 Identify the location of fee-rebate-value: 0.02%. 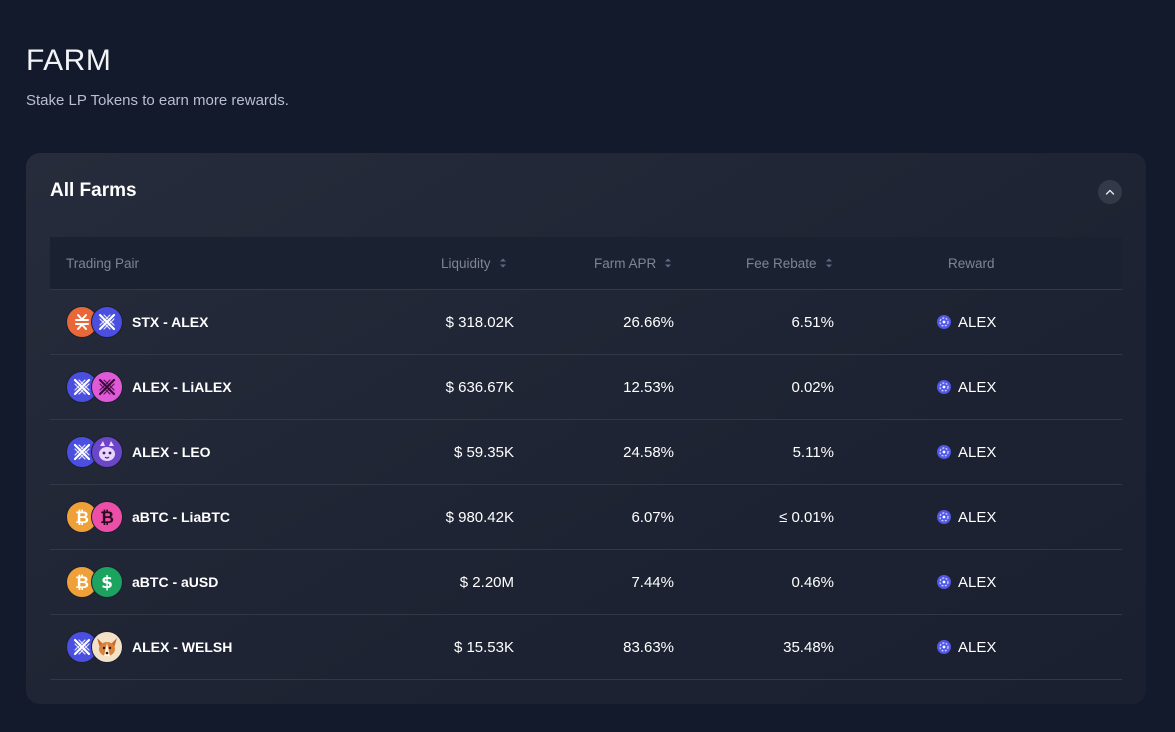
(812, 387).